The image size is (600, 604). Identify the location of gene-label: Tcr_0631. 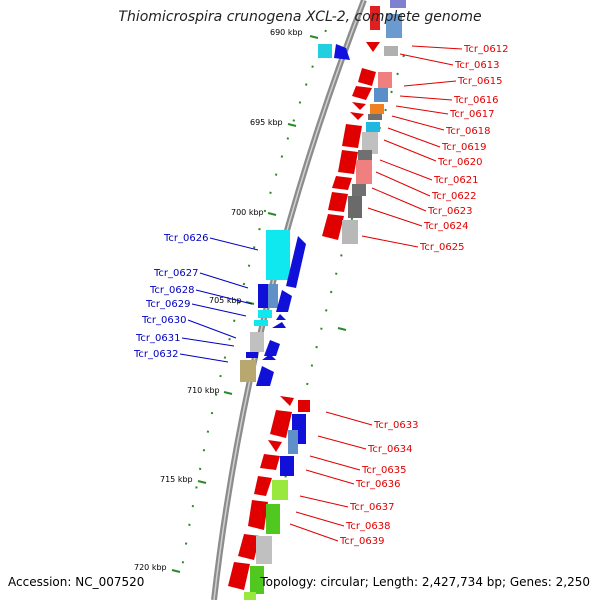
(157, 338).